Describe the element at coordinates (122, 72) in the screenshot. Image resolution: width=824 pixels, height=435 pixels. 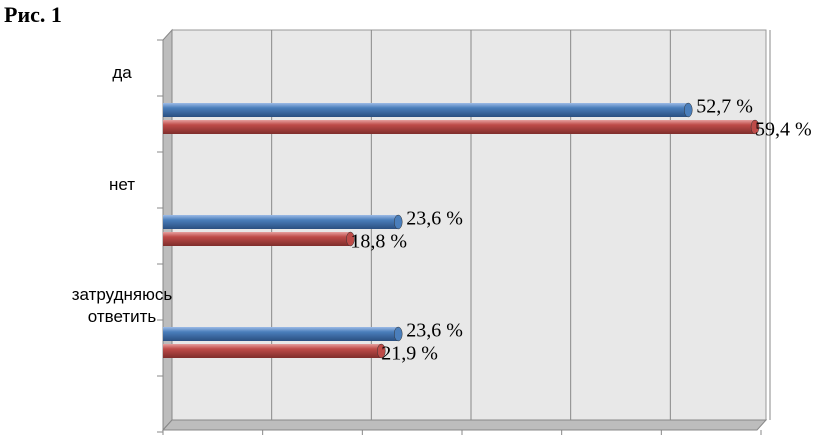
I see `category-label: да` at that location.